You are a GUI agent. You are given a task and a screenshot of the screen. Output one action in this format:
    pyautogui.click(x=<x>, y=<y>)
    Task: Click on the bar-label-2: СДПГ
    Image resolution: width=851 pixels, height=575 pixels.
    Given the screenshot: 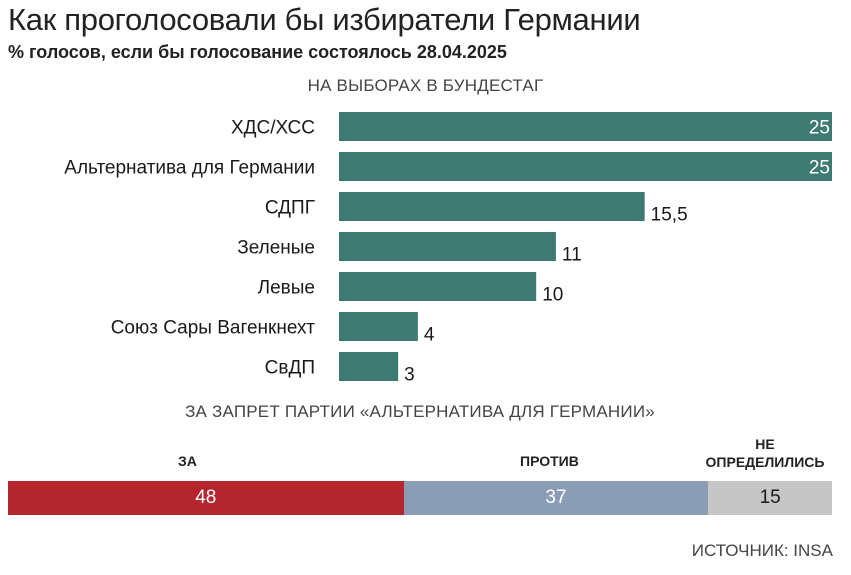 What is the action you would take?
    pyautogui.click(x=290, y=208)
    